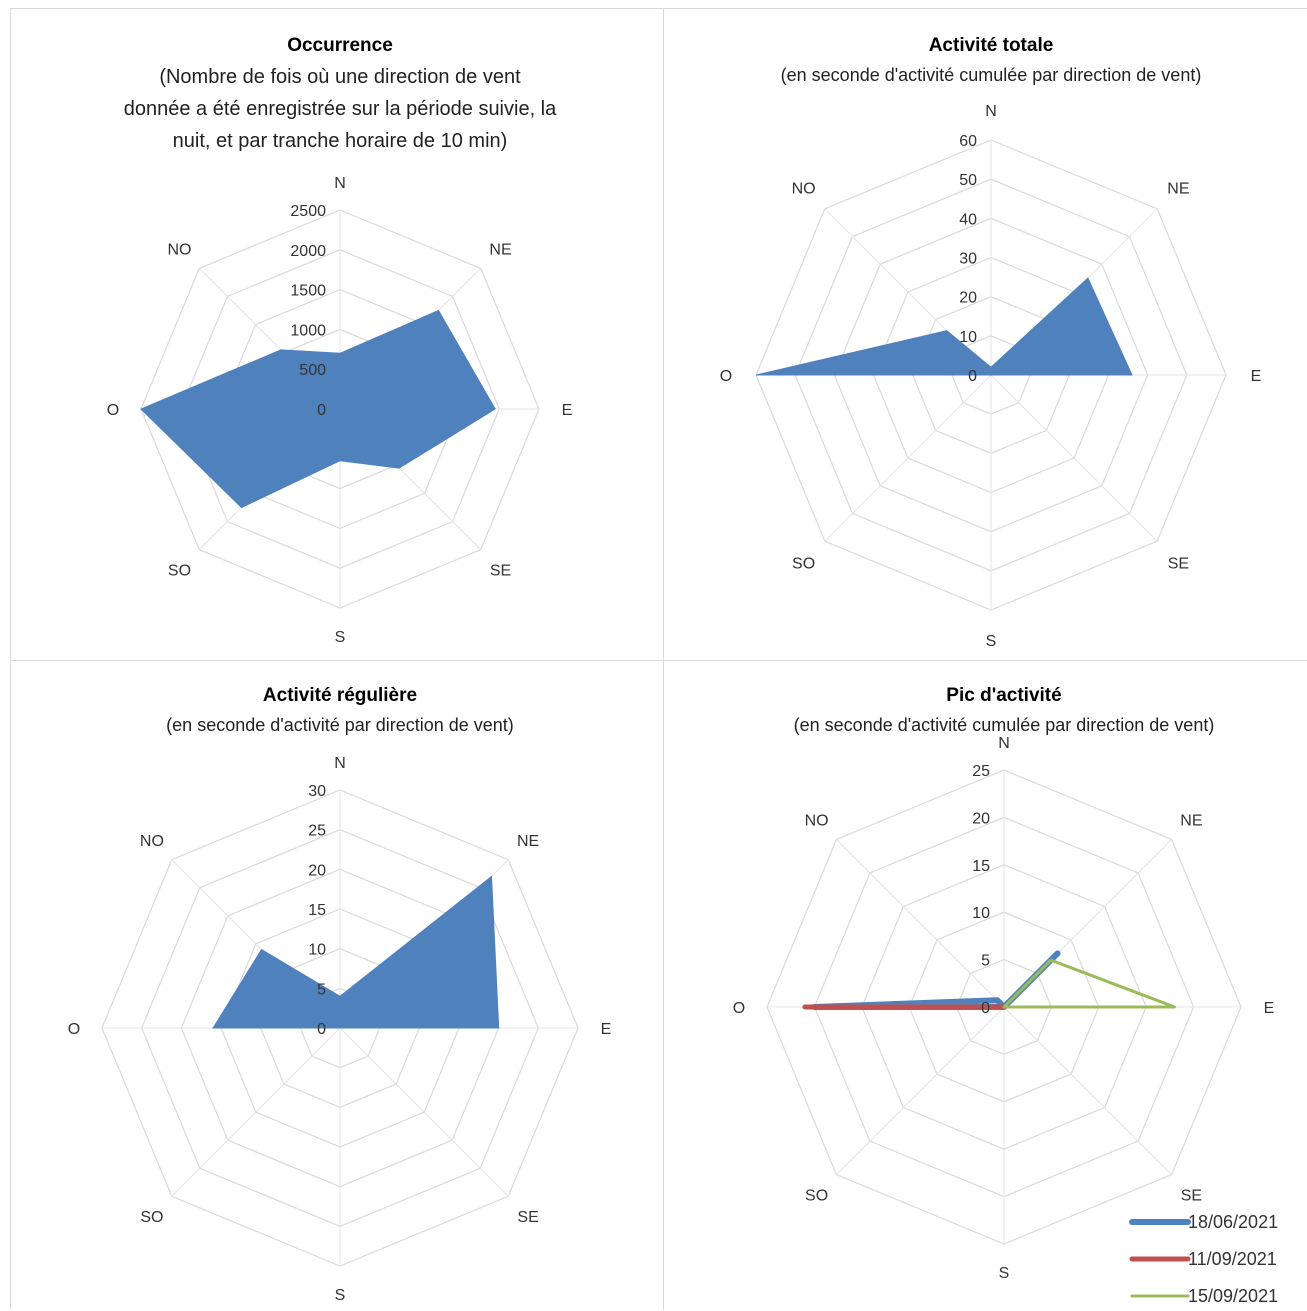 The width and height of the screenshot is (1307, 1311). I want to click on radial-tick-label: 50, so click(968, 180).